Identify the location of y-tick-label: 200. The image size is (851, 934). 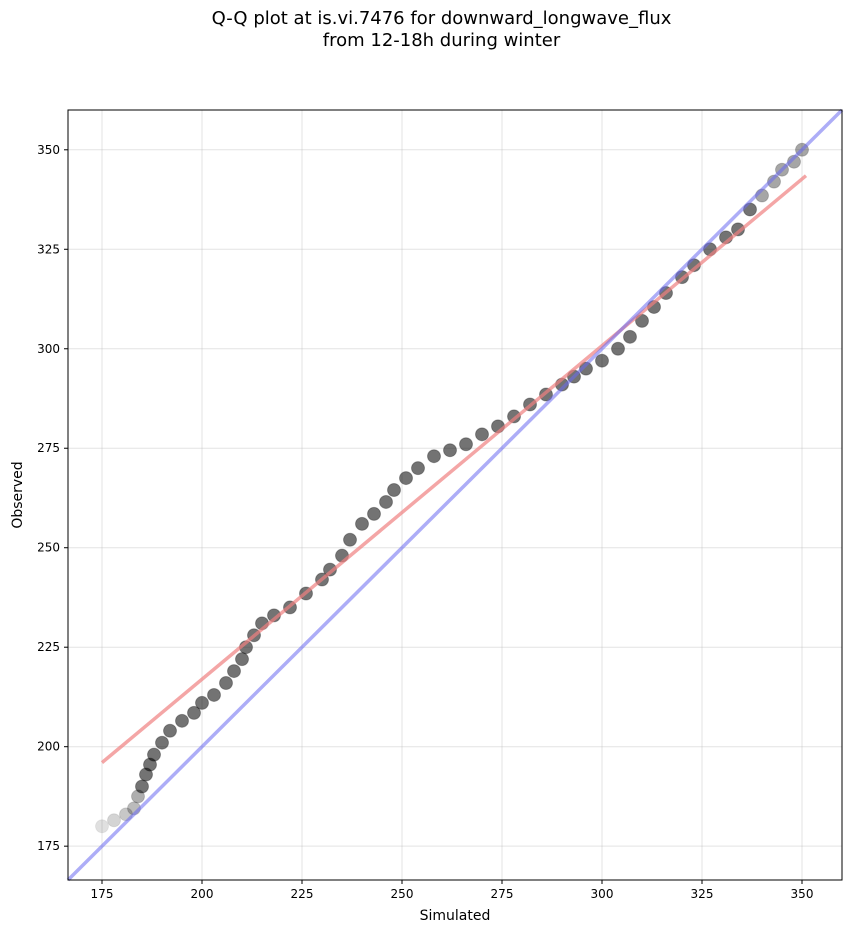
(48, 747).